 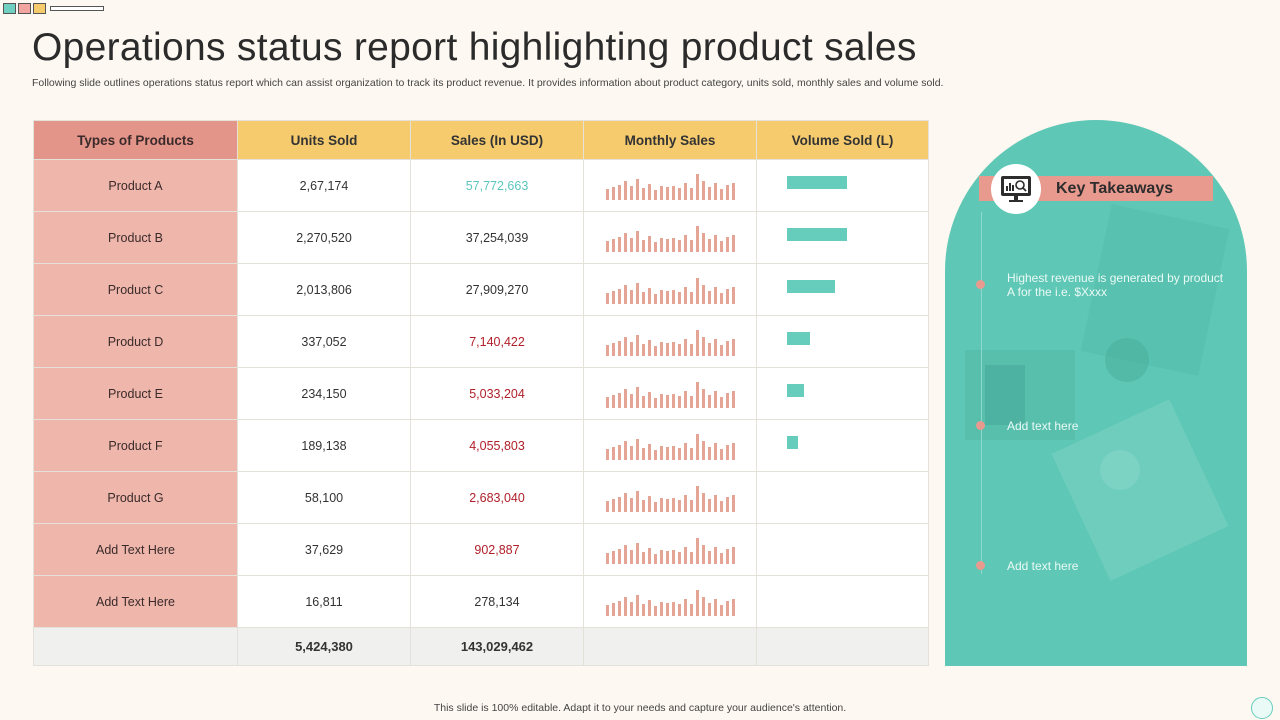 What do you see at coordinates (481, 289) in the screenshot?
I see `table-row: Product C 2,013,806 27,909,270` at bounding box center [481, 289].